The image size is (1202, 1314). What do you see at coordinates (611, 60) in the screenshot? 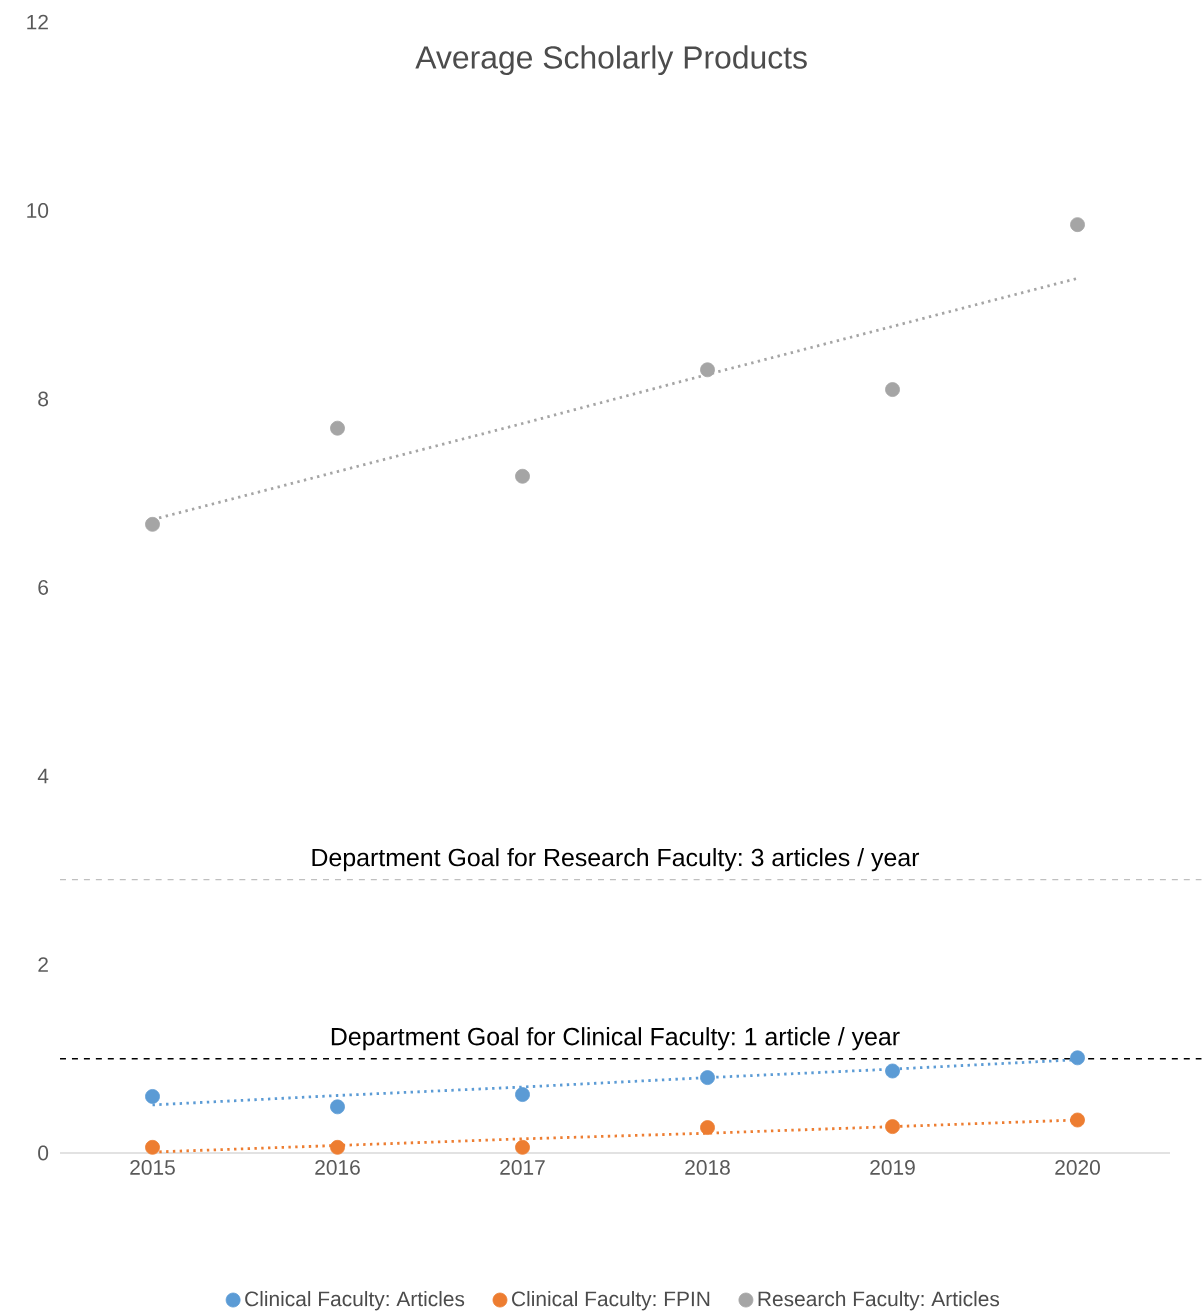
I see `text: Average Scholarly Products` at bounding box center [611, 60].